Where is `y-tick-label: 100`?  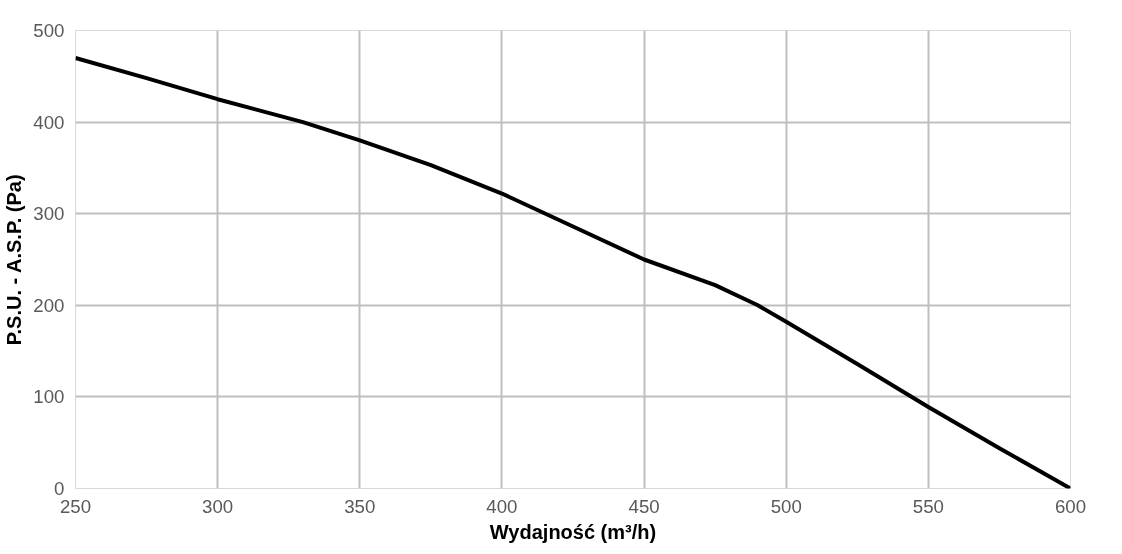 y-tick-label: 100 is located at coordinates (49, 397).